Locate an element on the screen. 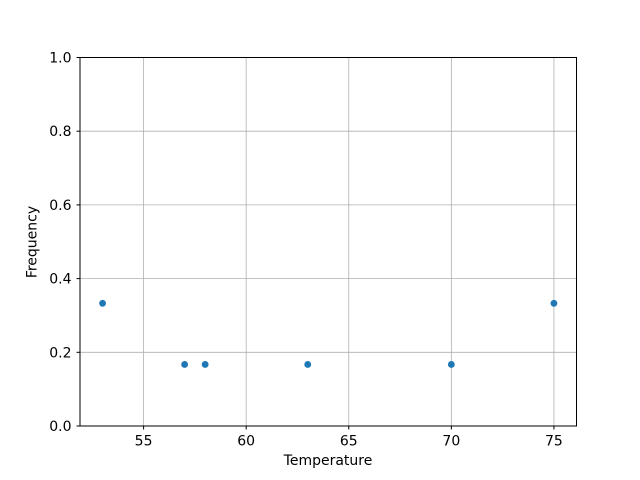 The height and width of the screenshot is (480, 640). y-tick-label: 0.0 is located at coordinates (60, 427).